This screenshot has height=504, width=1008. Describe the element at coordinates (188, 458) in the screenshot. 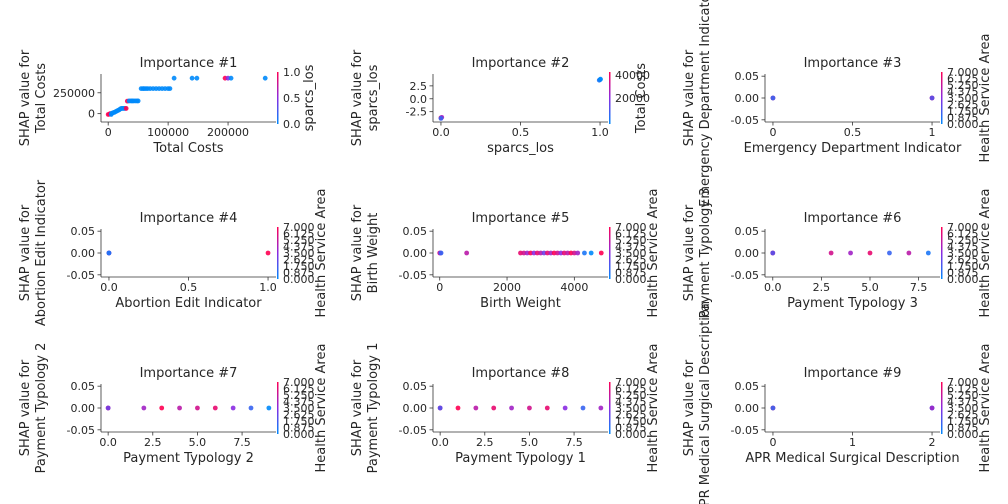

I see `x-axis-label: Payment Typology 2` at that location.